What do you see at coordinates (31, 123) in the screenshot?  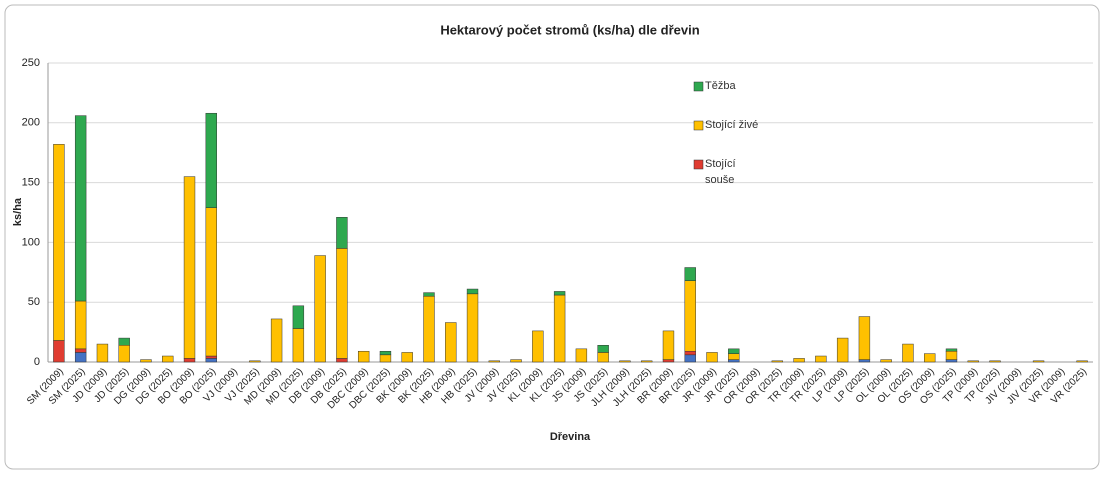 I see `y-tick-label: 200` at bounding box center [31, 123].